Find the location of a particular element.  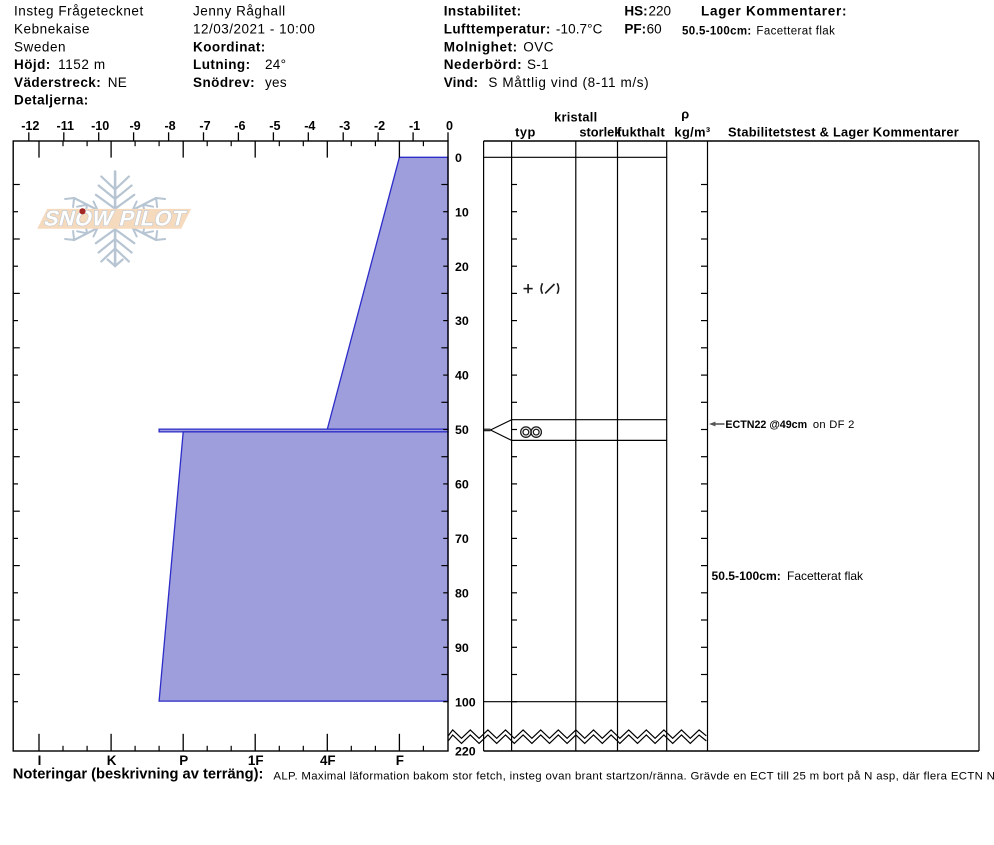

svg-text: 12/03/2021 - 10:00 is located at coordinates (254, 29).